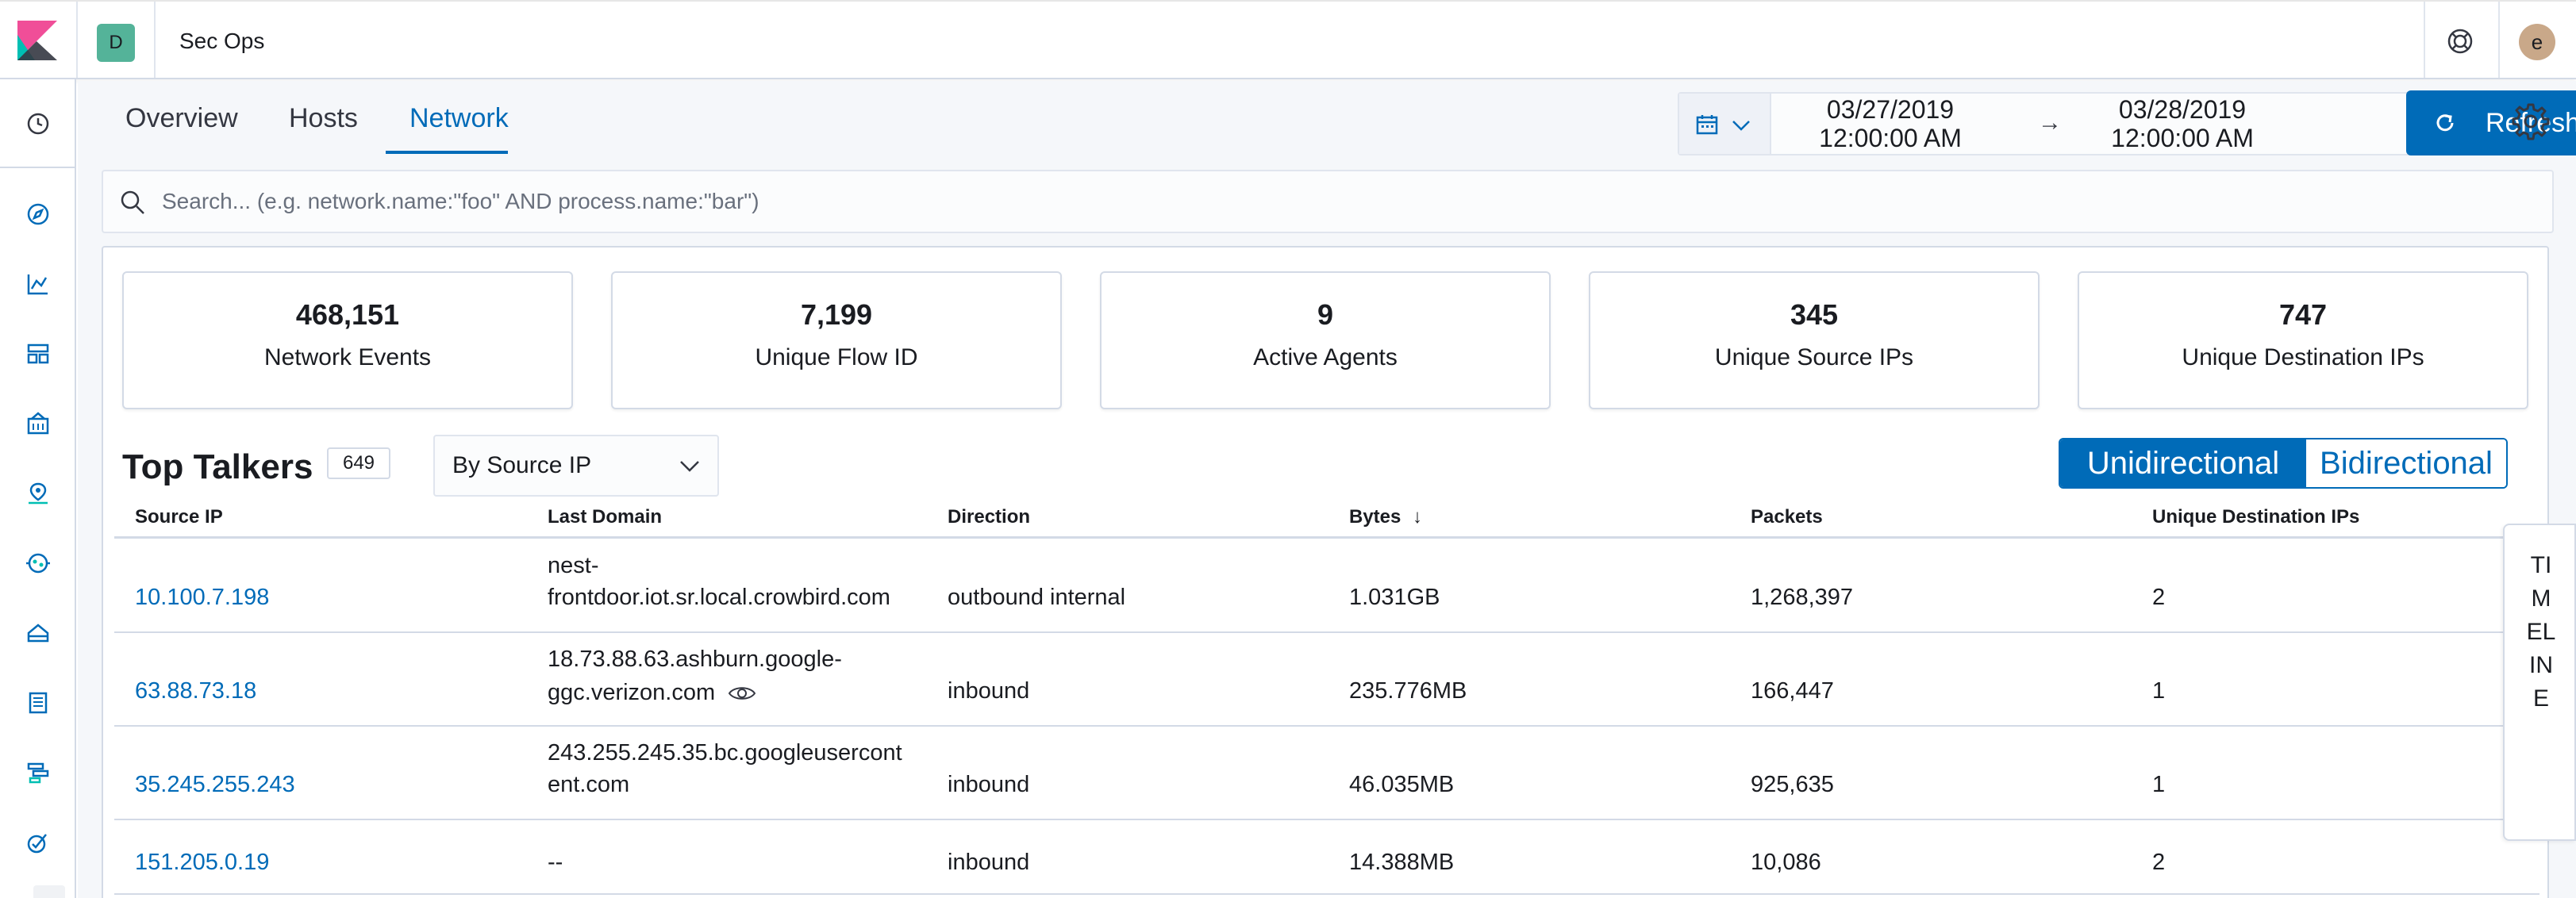 This screenshot has width=2576, height=898. I want to click on dashboard-icon, so click(38, 354).